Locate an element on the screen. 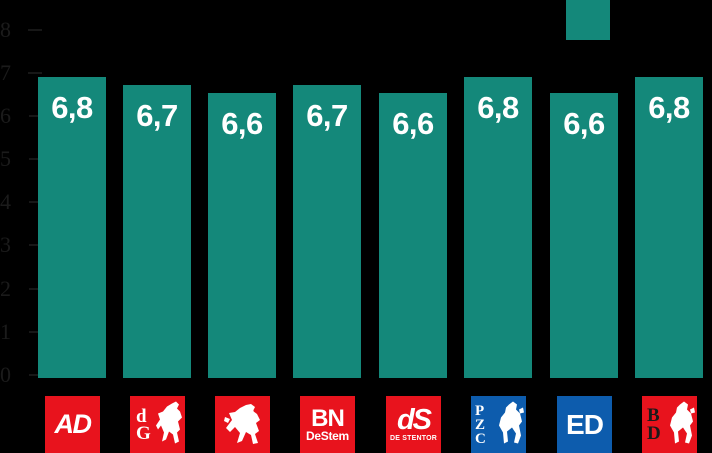 The width and height of the screenshot is (712, 453). logo-bn-line1: BN is located at coordinates (328, 418).